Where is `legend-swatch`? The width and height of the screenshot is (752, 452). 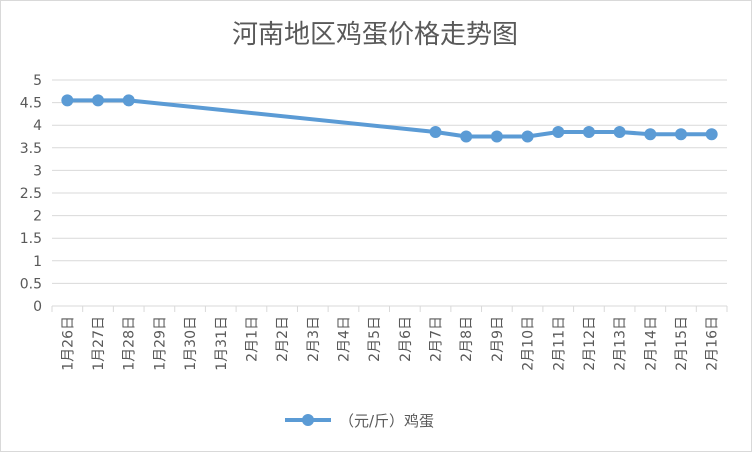 legend-swatch is located at coordinates (308, 420).